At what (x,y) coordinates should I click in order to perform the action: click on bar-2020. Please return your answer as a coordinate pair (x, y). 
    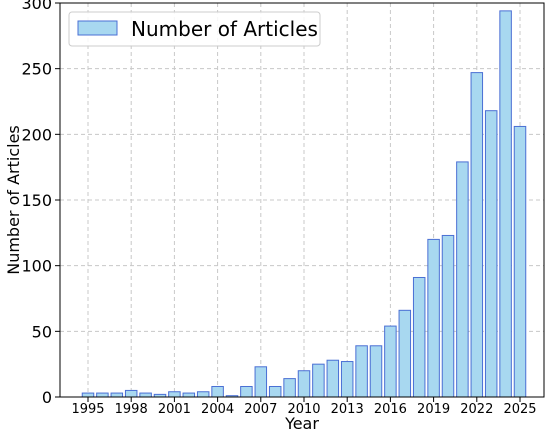
    Looking at the image, I should click on (448, 316).